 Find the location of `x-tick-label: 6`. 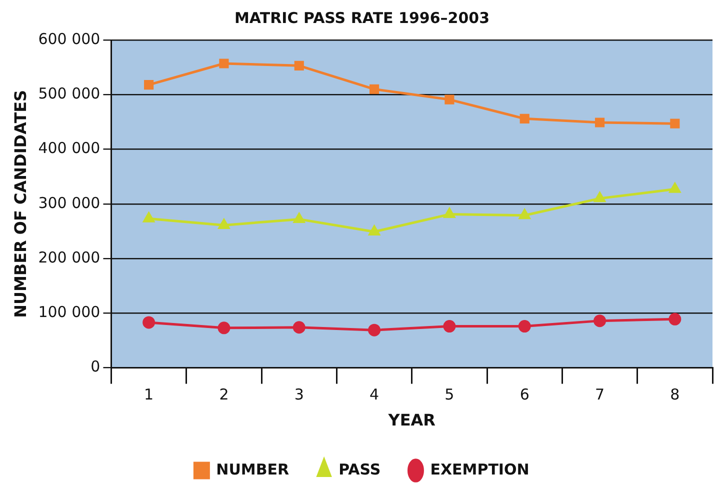

x-tick-label: 6 is located at coordinates (525, 395).